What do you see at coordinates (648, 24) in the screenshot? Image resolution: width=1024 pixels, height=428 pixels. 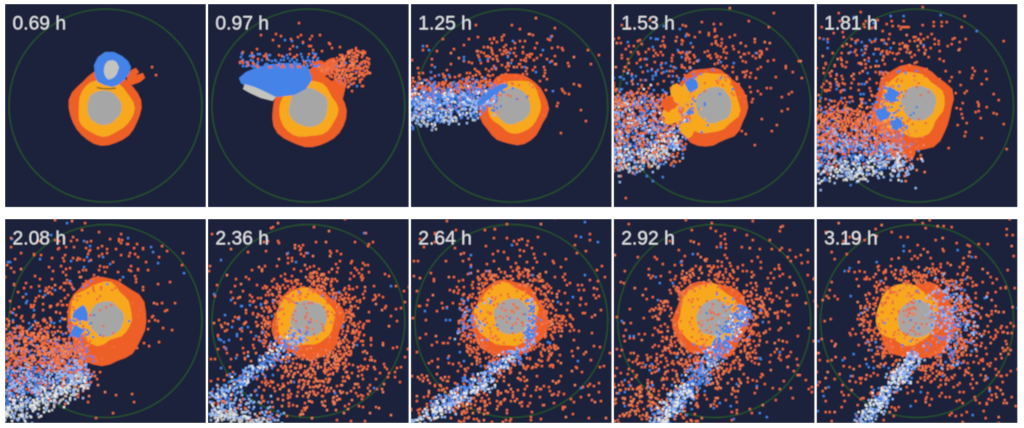 I see `svg-text: 1.53 h` at bounding box center [648, 24].